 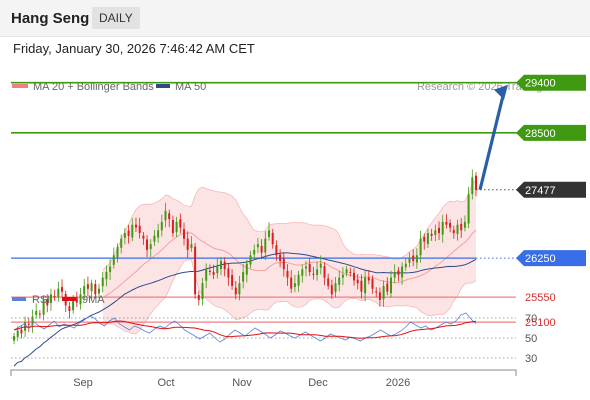 What do you see at coordinates (492, 141) in the screenshot?
I see `forecast-arrow-shaft` at bounding box center [492, 141].